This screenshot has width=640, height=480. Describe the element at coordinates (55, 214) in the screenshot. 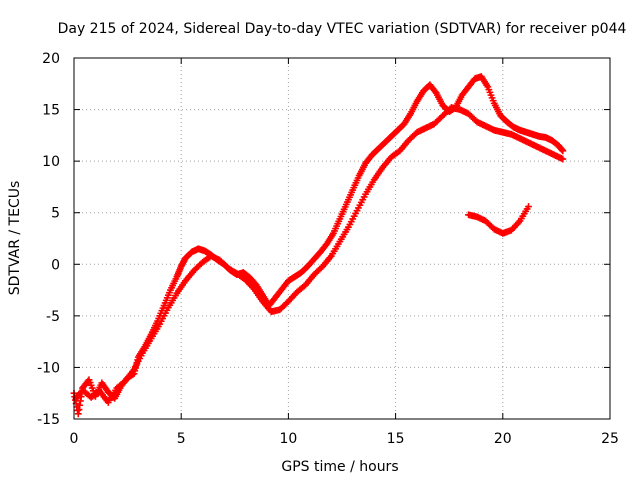

I see `y-tick-label: 5` at that location.